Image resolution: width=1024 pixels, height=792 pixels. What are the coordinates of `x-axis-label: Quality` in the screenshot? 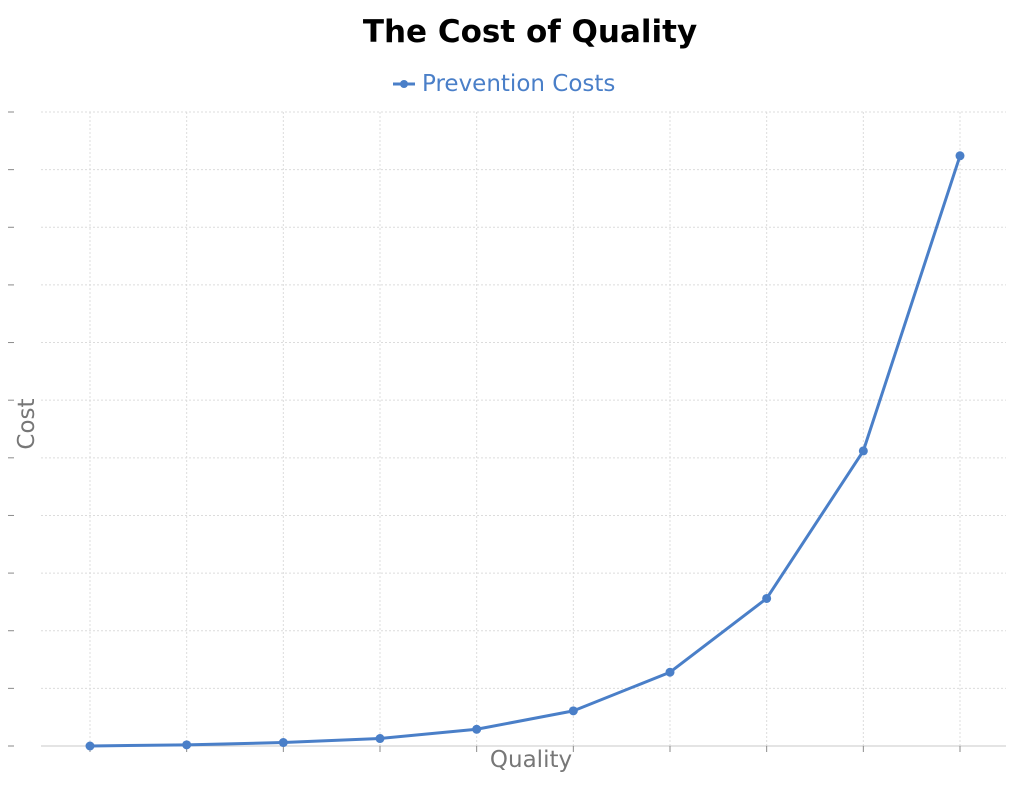 It's located at (531, 760).